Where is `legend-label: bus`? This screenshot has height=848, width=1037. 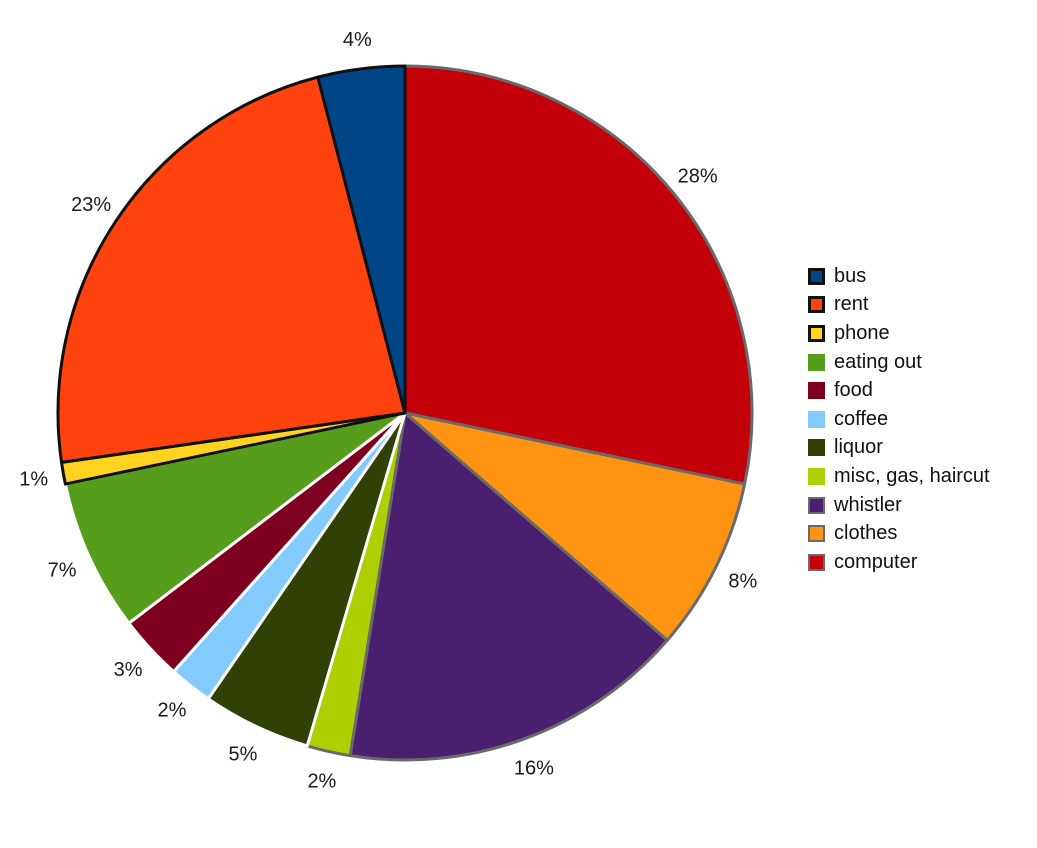
legend-label: bus is located at coordinates (850, 275).